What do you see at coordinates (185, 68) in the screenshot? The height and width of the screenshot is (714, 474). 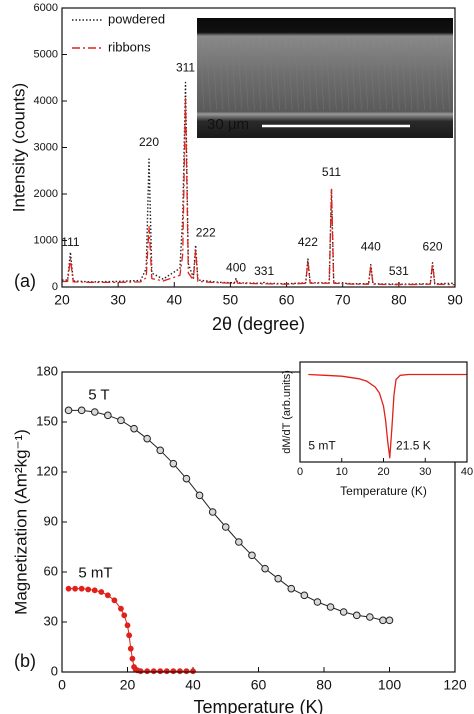 I see `annotation: 311` at bounding box center [185, 68].